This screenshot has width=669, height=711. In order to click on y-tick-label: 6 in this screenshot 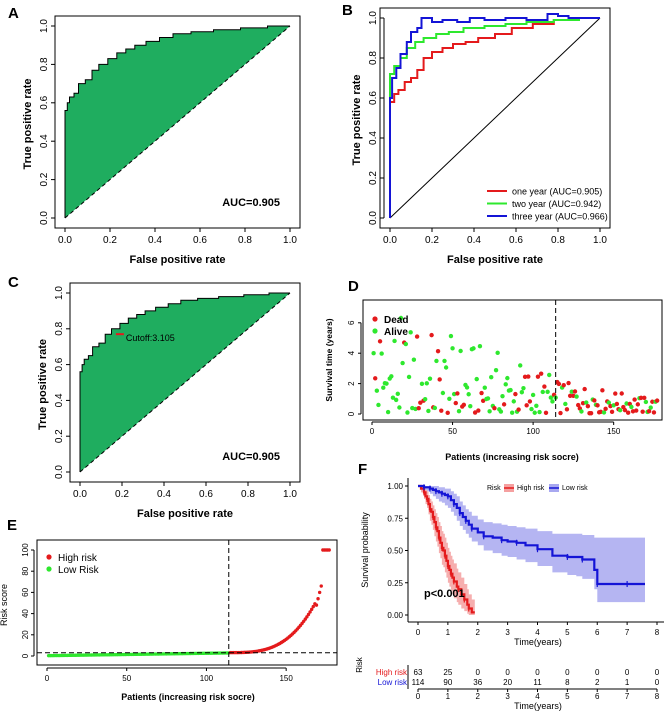, I will do `click(351, 322)`.